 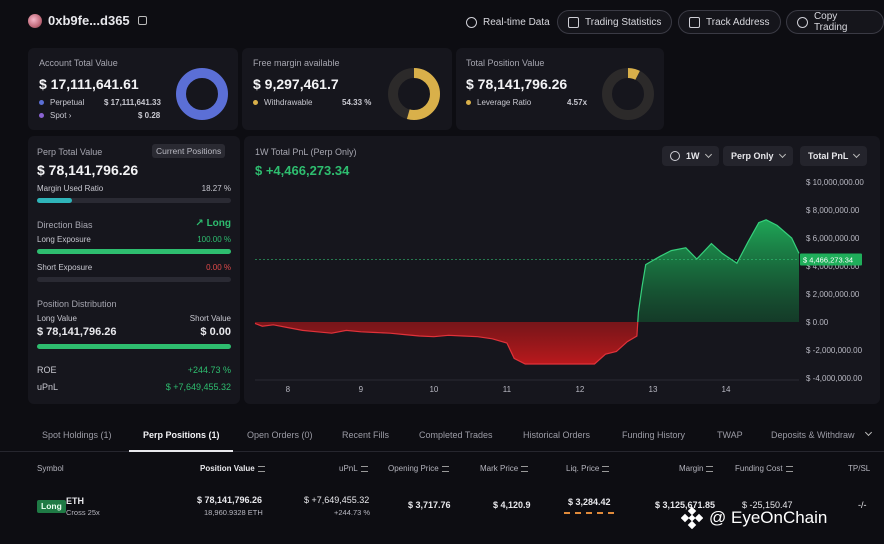 What do you see at coordinates (696, 468) in the screenshot?
I see `col-margin: Margin` at bounding box center [696, 468].